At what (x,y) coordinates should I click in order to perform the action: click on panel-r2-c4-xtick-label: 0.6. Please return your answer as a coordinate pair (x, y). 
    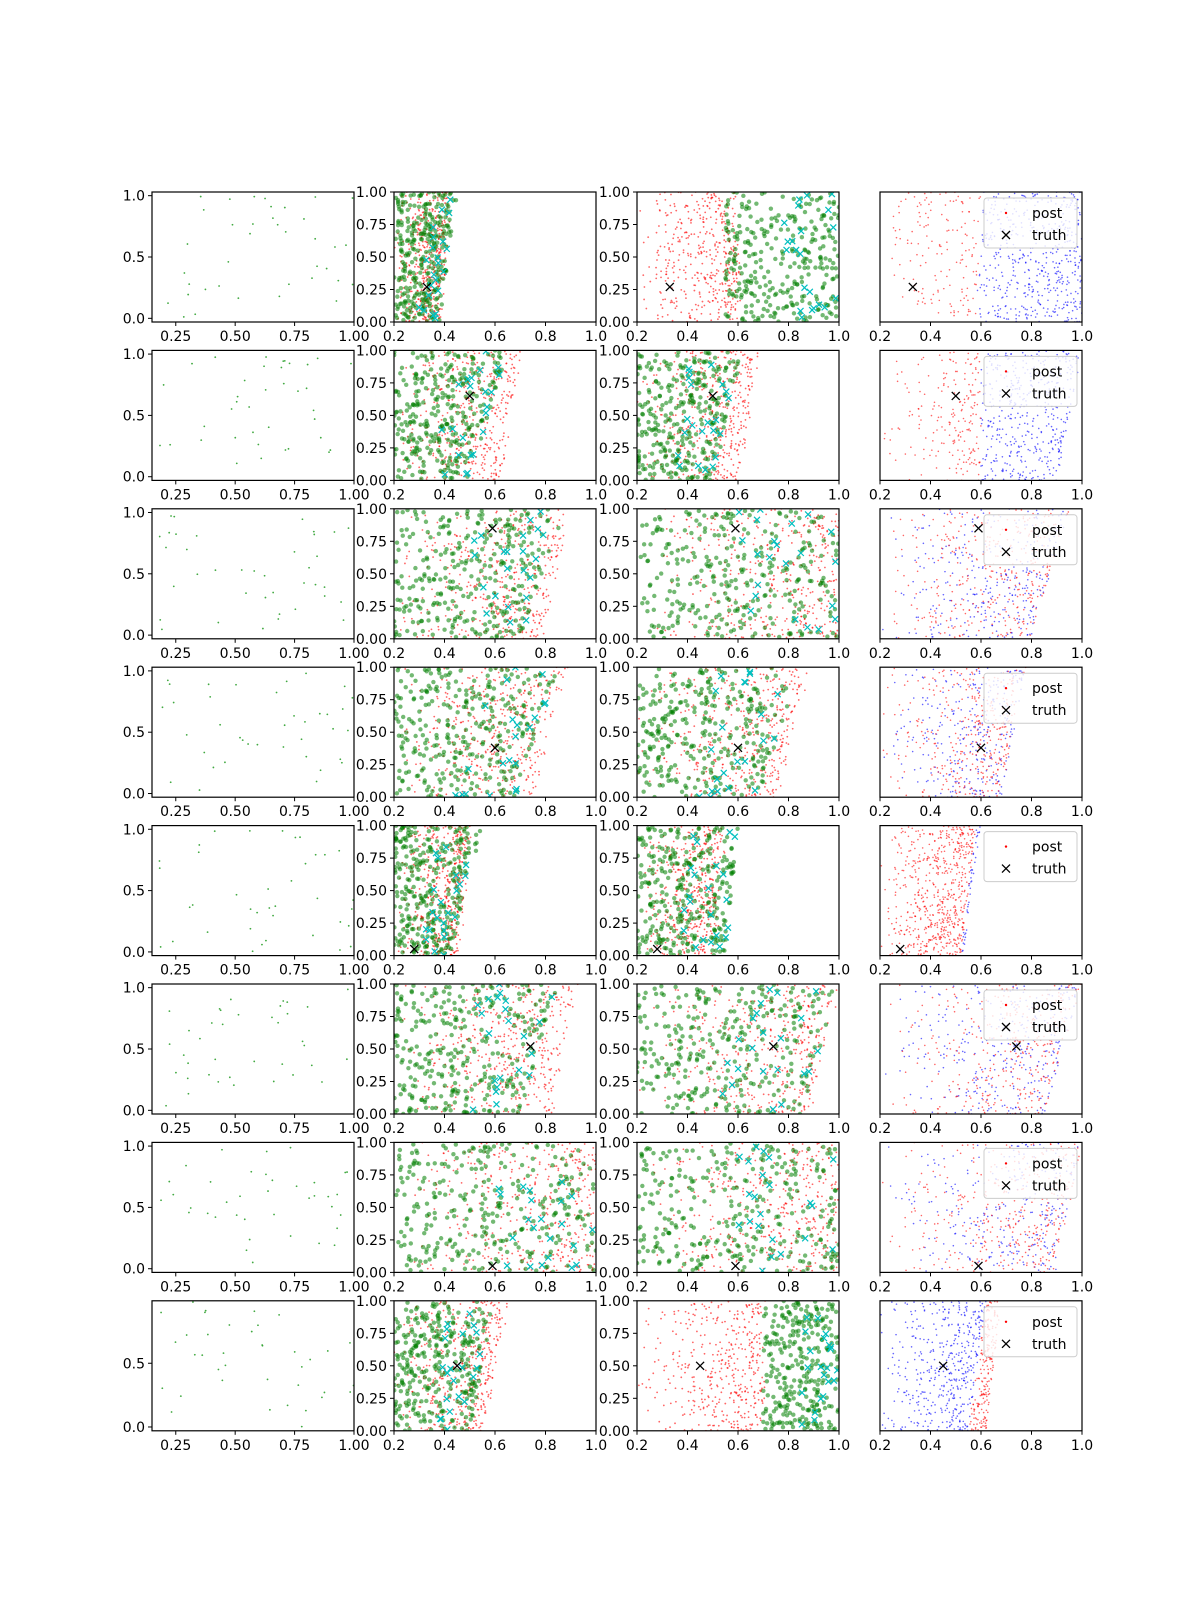
    Looking at the image, I should click on (981, 495).